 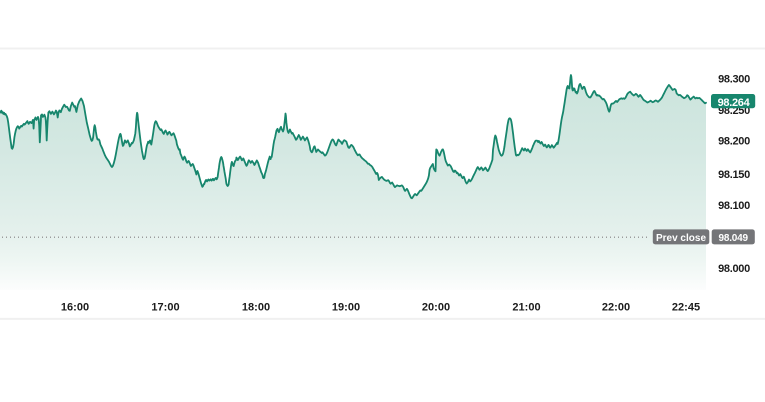 I want to click on svg-text: 98.049, so click(x=734, y=238).